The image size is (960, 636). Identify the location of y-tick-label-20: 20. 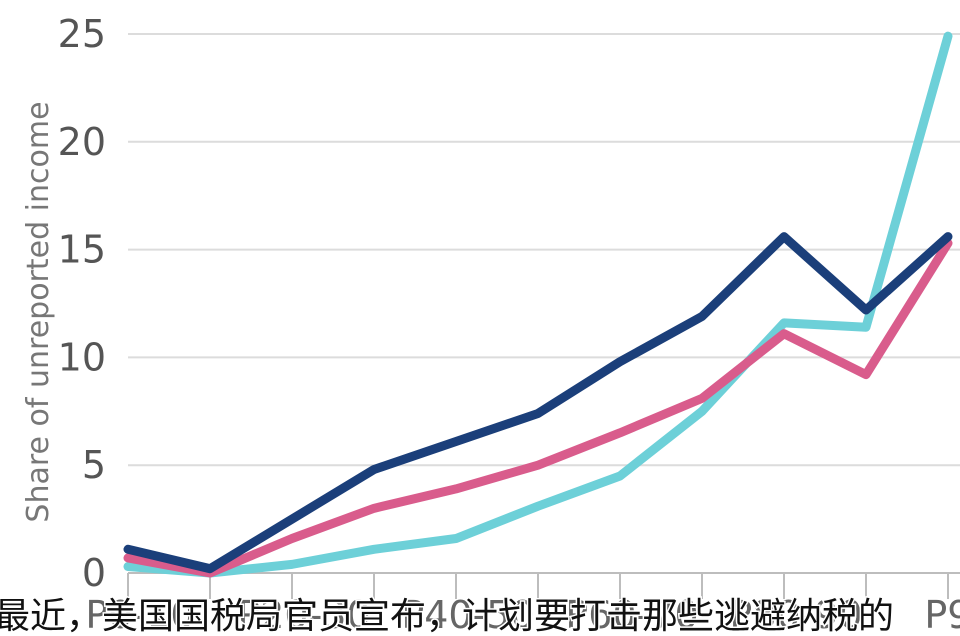
(82, 142).